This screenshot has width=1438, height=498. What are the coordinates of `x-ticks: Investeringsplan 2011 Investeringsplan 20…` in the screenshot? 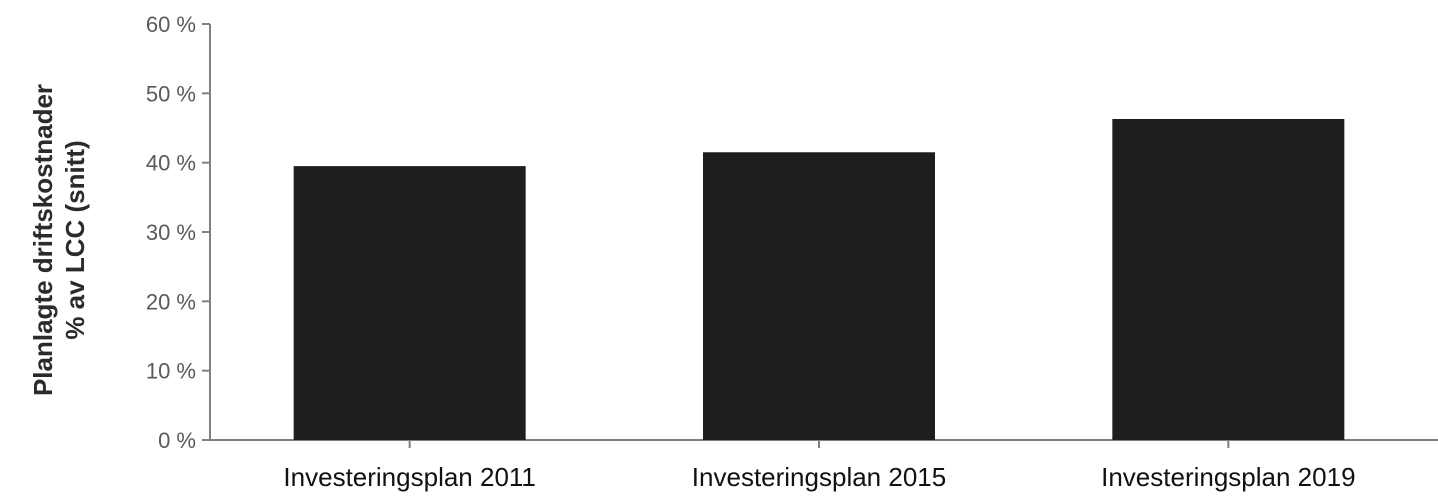 It's located at (819, 466).